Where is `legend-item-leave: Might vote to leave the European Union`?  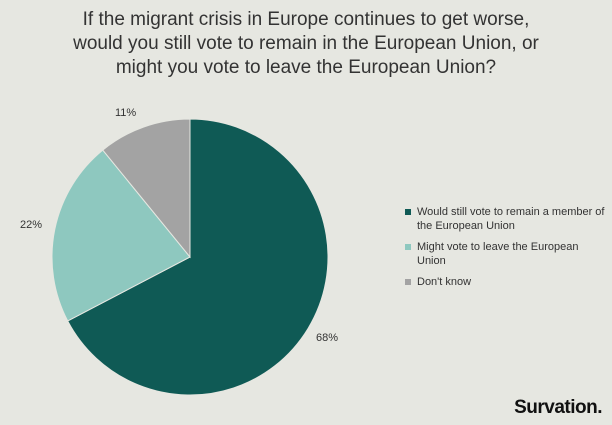 legend-item-leave: Might vote to leave the European Union is located at coordinates (505, 254).